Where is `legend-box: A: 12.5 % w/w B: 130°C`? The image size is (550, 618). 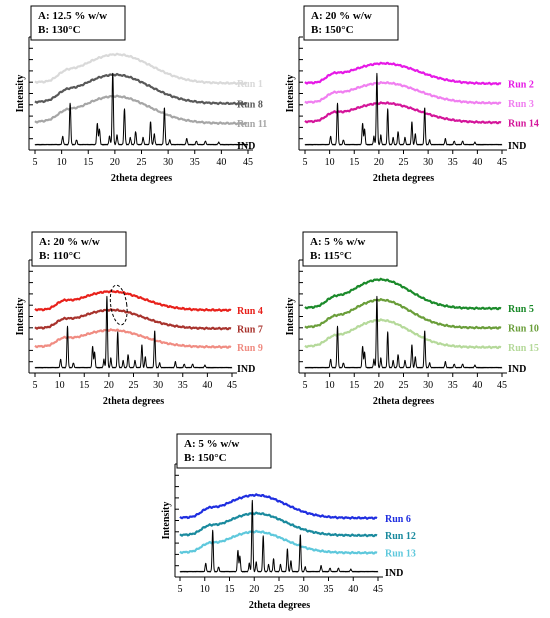
legend-box: A: 12.5 % w/w B: 130°C is located at coordinates (78, 23).